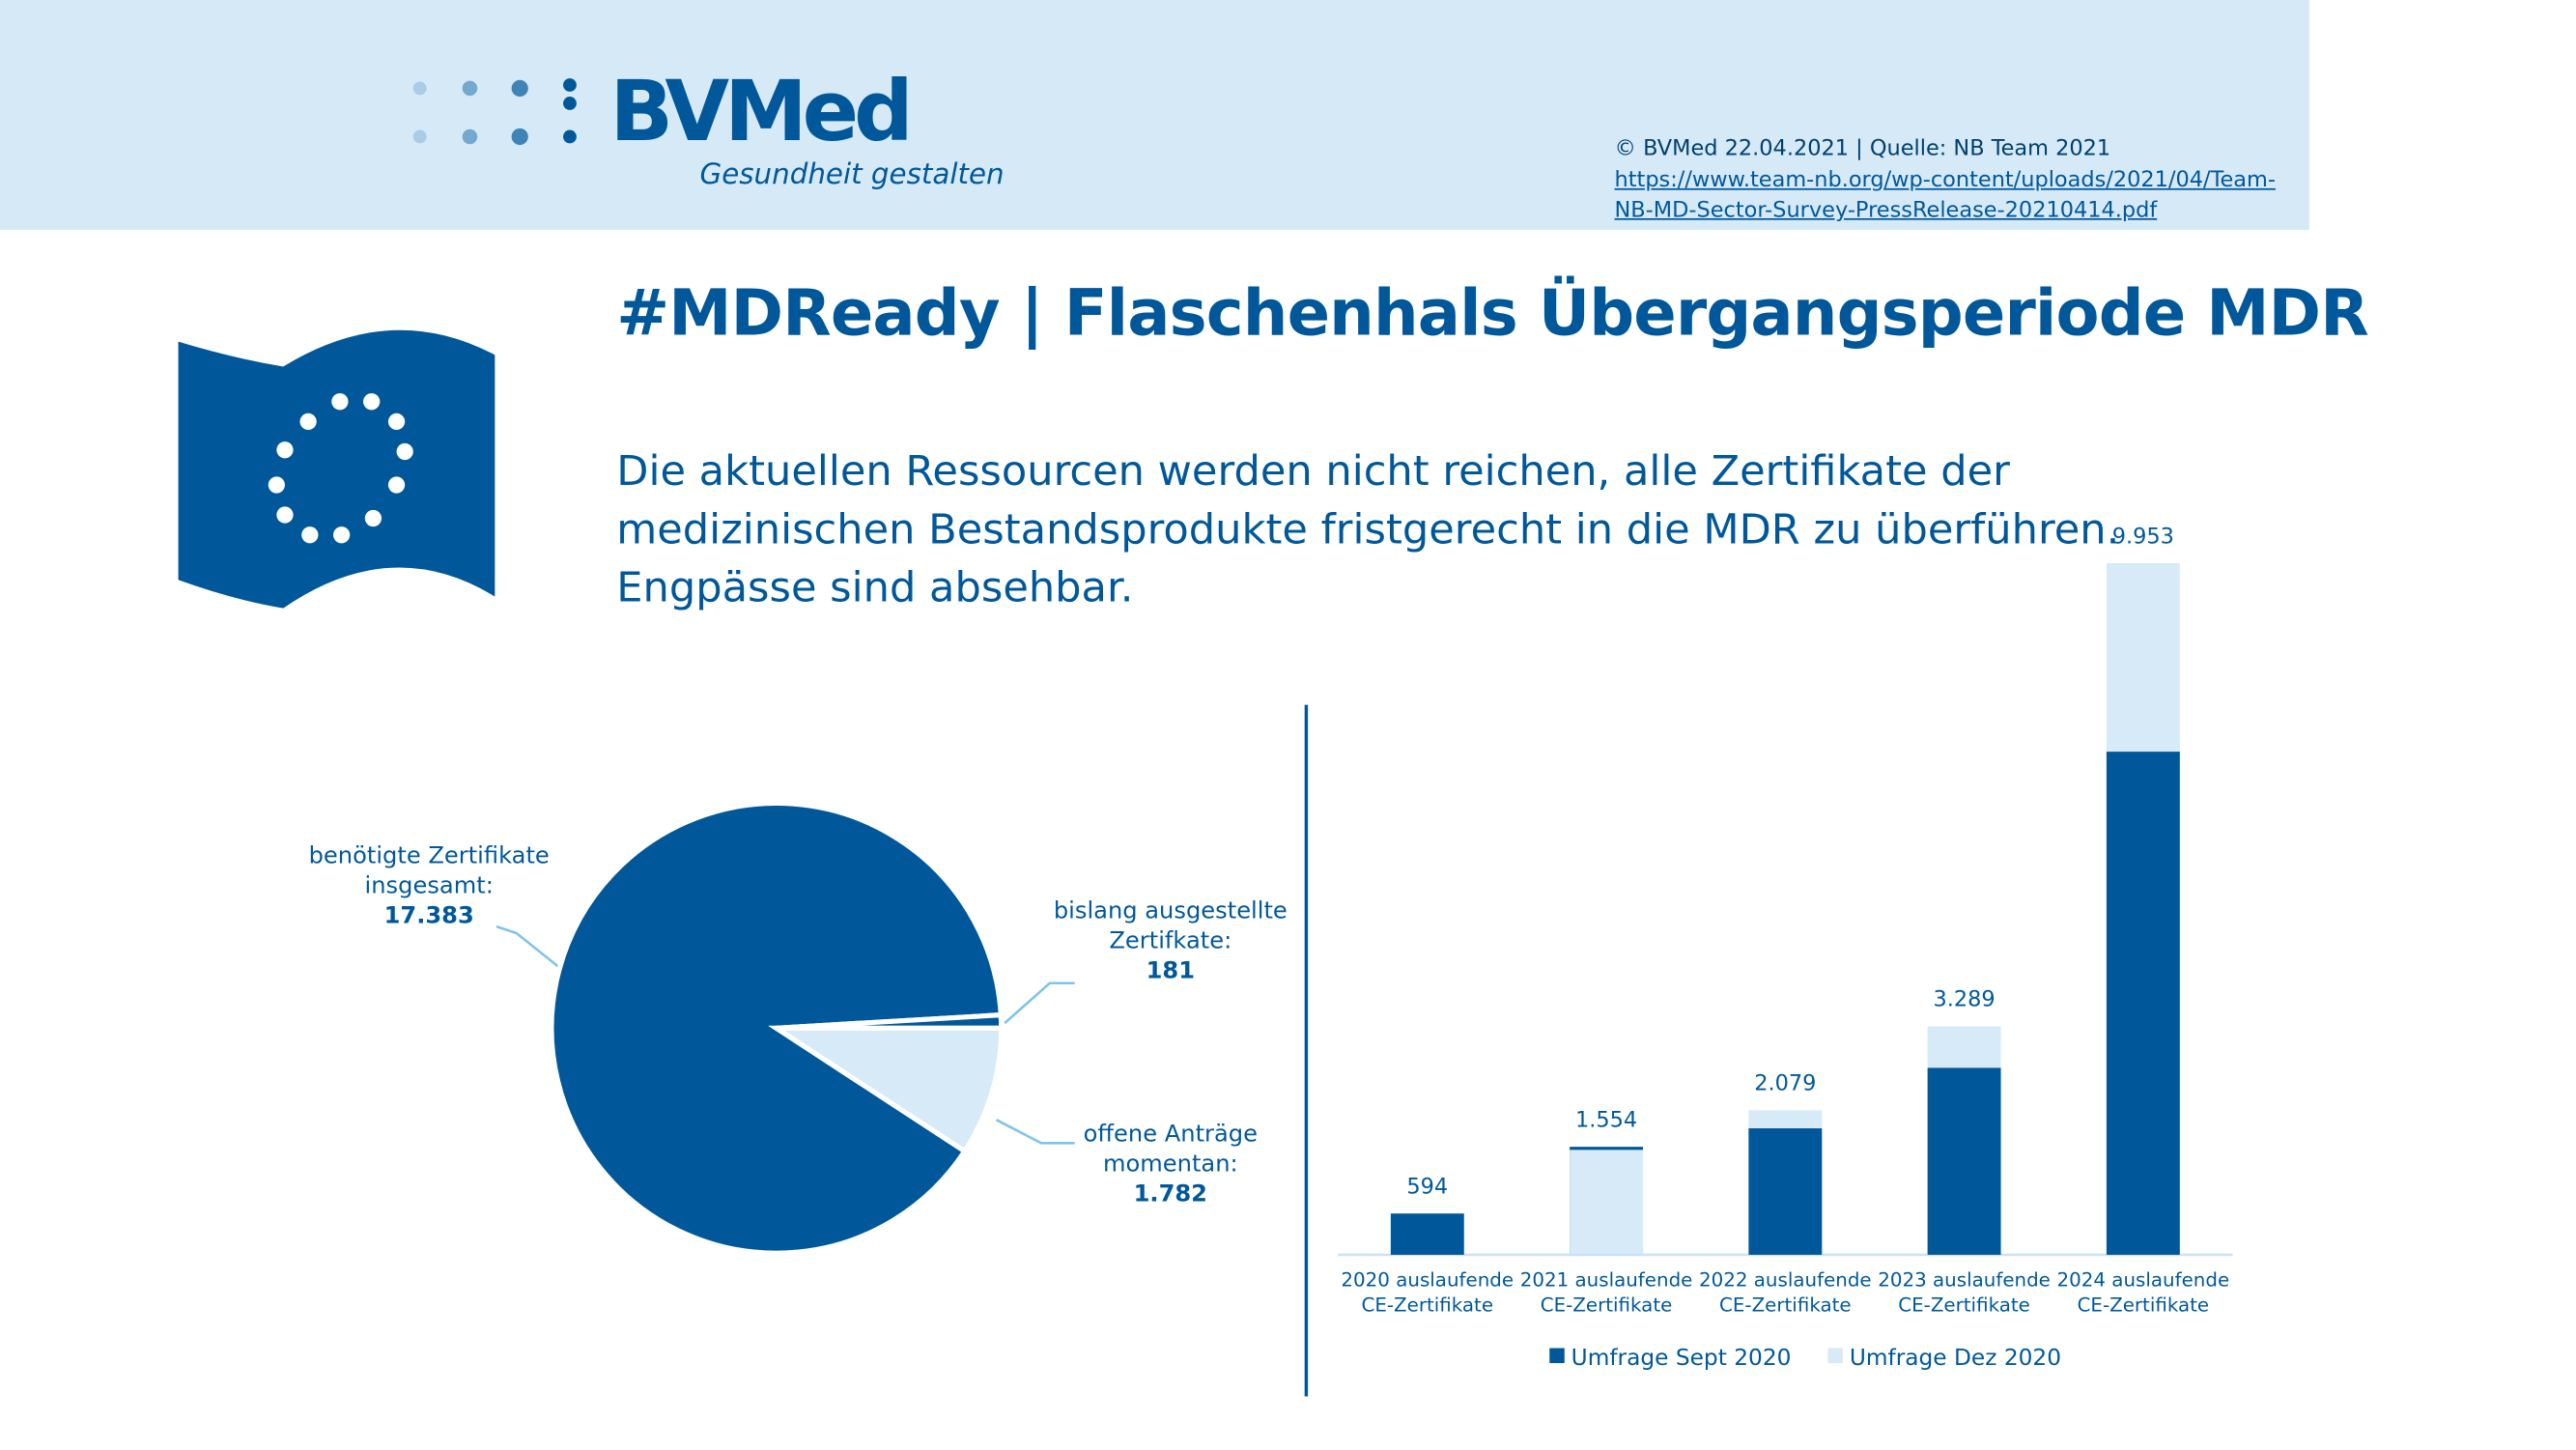 The height and width of the screenshot is (1450, 2576). I want to click on x-tick-label: 2024 auslaufende CE-Zertifikate, so click(2143, 1292).